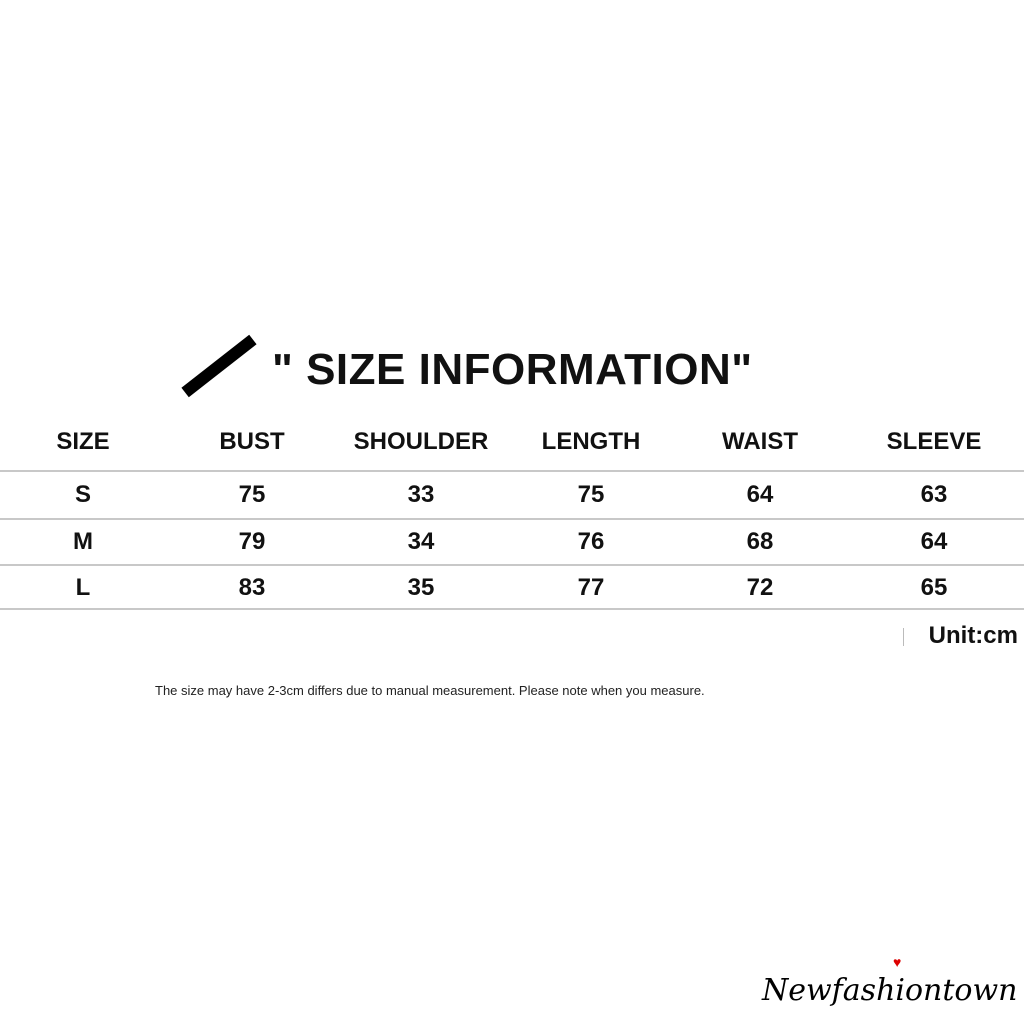 The width and height of the screenshot is (1024, 1024). What do you see at coordinates (591, 441) in the screenshot?
I see `column-header: LENGTH` at bounding box center [591, 441].